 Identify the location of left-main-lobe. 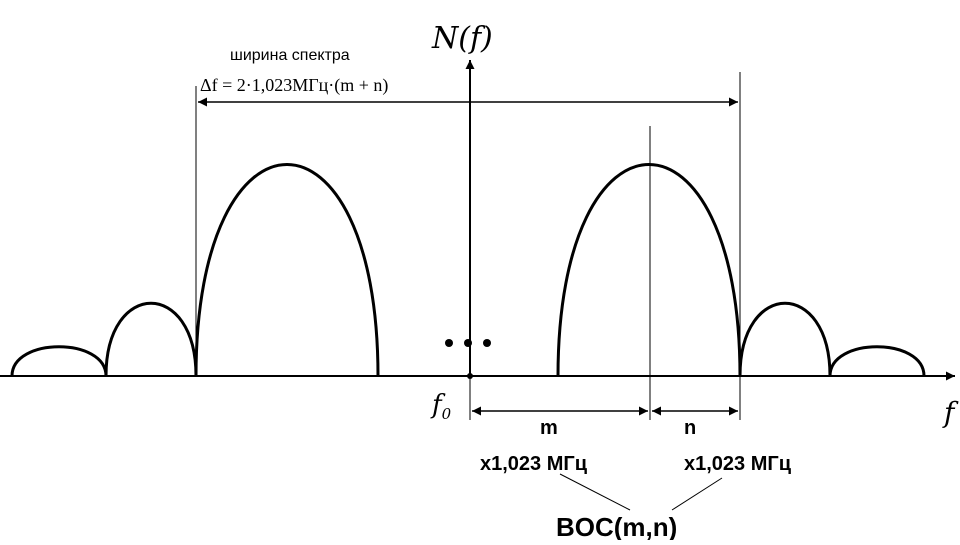
(287, 270).